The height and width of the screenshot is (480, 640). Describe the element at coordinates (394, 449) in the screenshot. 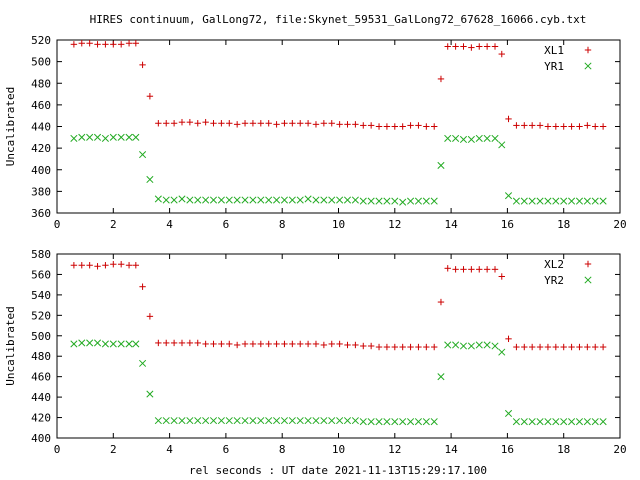

I see `x-tick-label: 12` at that location.